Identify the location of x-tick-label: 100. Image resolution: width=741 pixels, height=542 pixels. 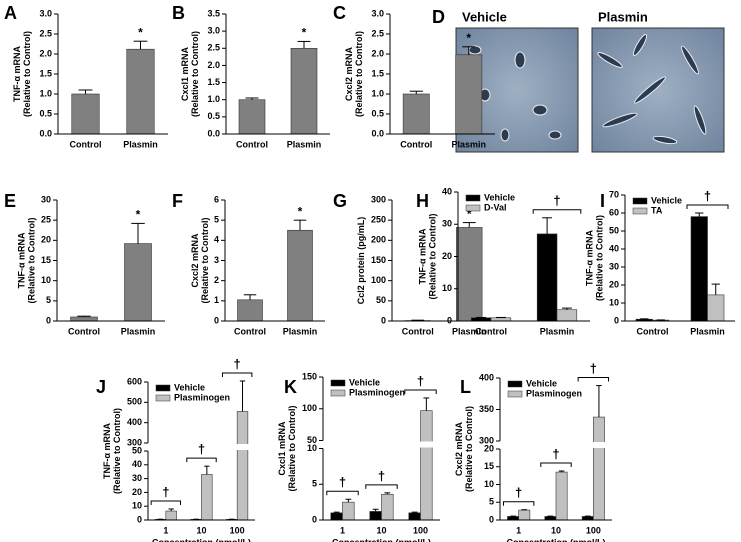
(420, 530).